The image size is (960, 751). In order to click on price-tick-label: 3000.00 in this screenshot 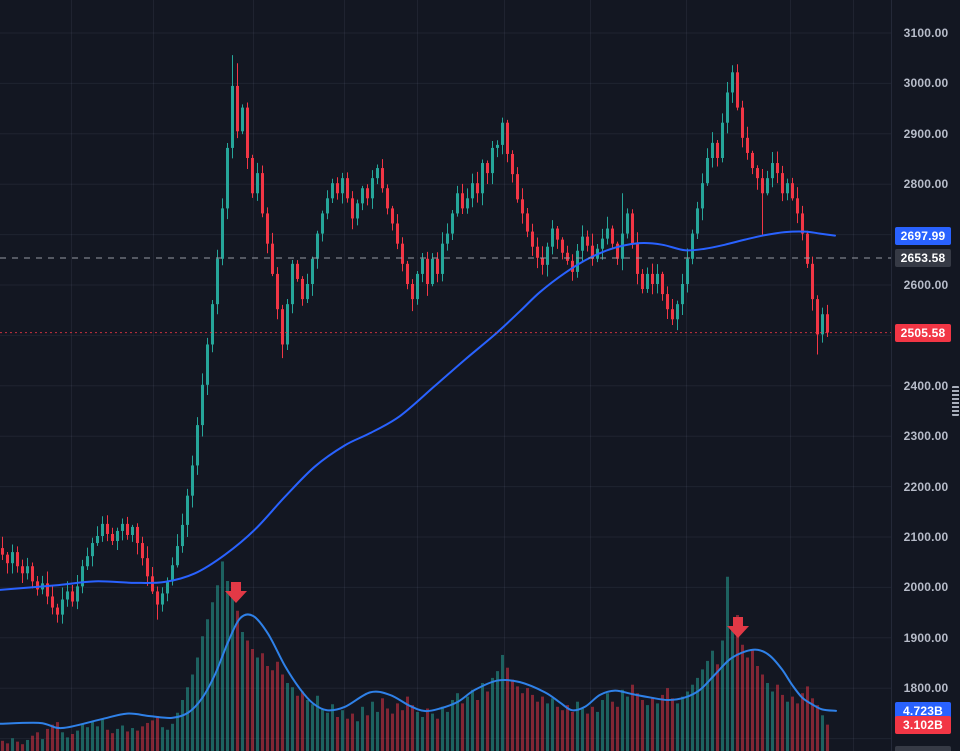, I will do `click(926, 83)`.